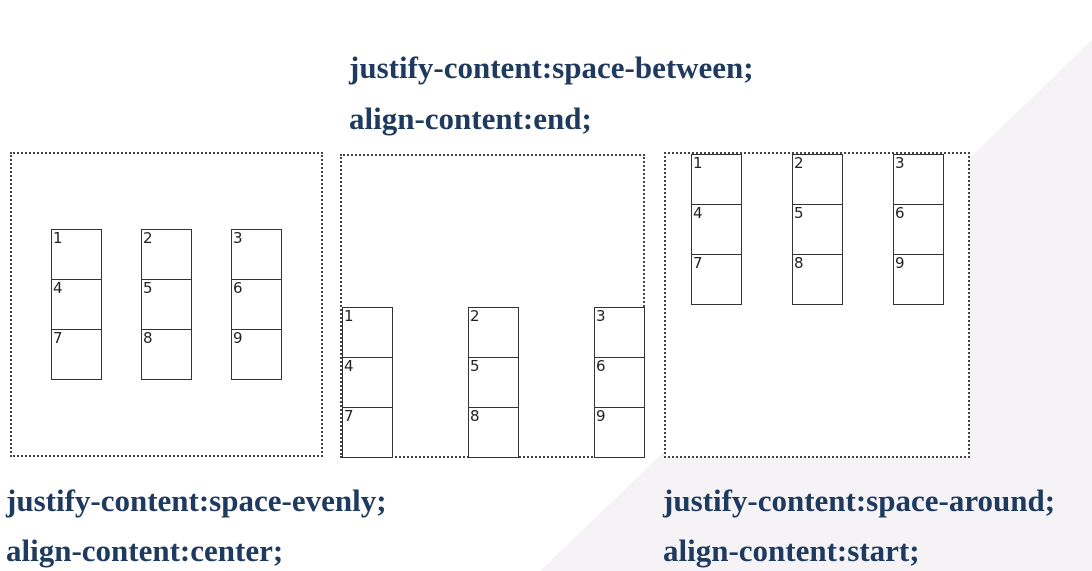 This screenshot has width=1092, height=571. Describe the element at coordinates (859, 500) in the screenshot. I see `caption-space-around-justify: justify-content:space-around;` at that location.